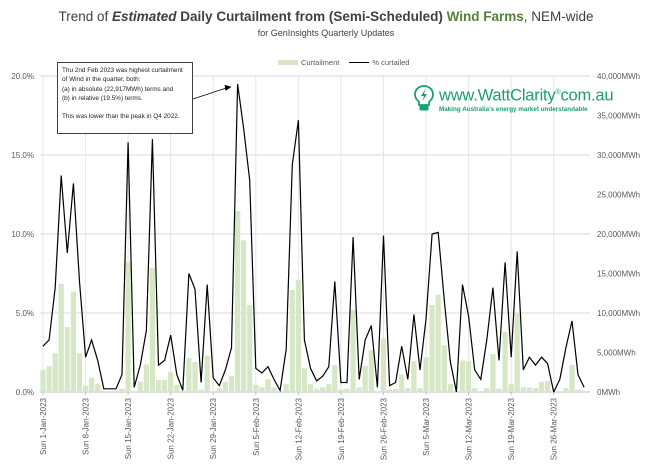 Image resolution: width=652 pixels, height=464 pixels. I want to click on left-tick-label: 10.0%, so click(22, 234).